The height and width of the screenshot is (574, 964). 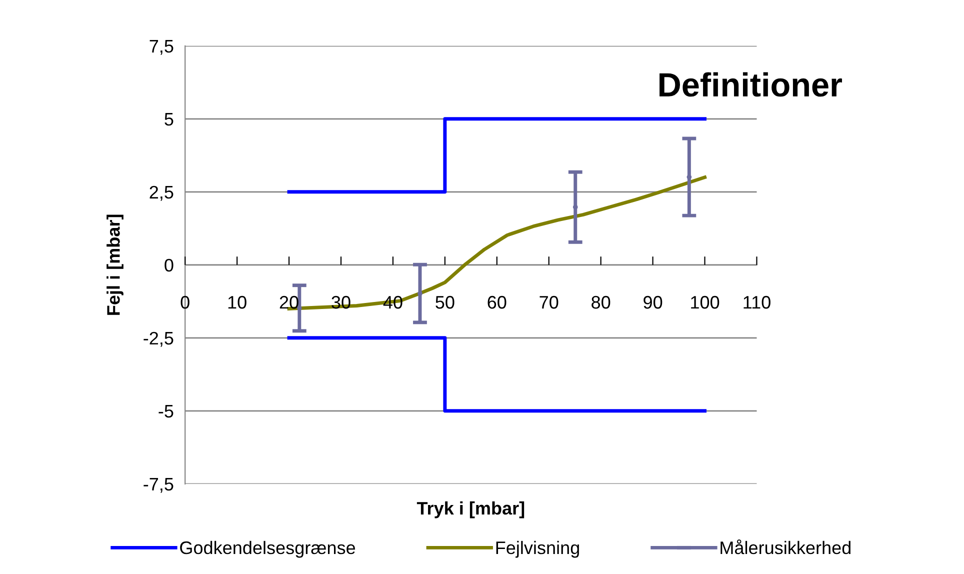 I want to click on x-tick-label: 40, so click(x=392, y=302).